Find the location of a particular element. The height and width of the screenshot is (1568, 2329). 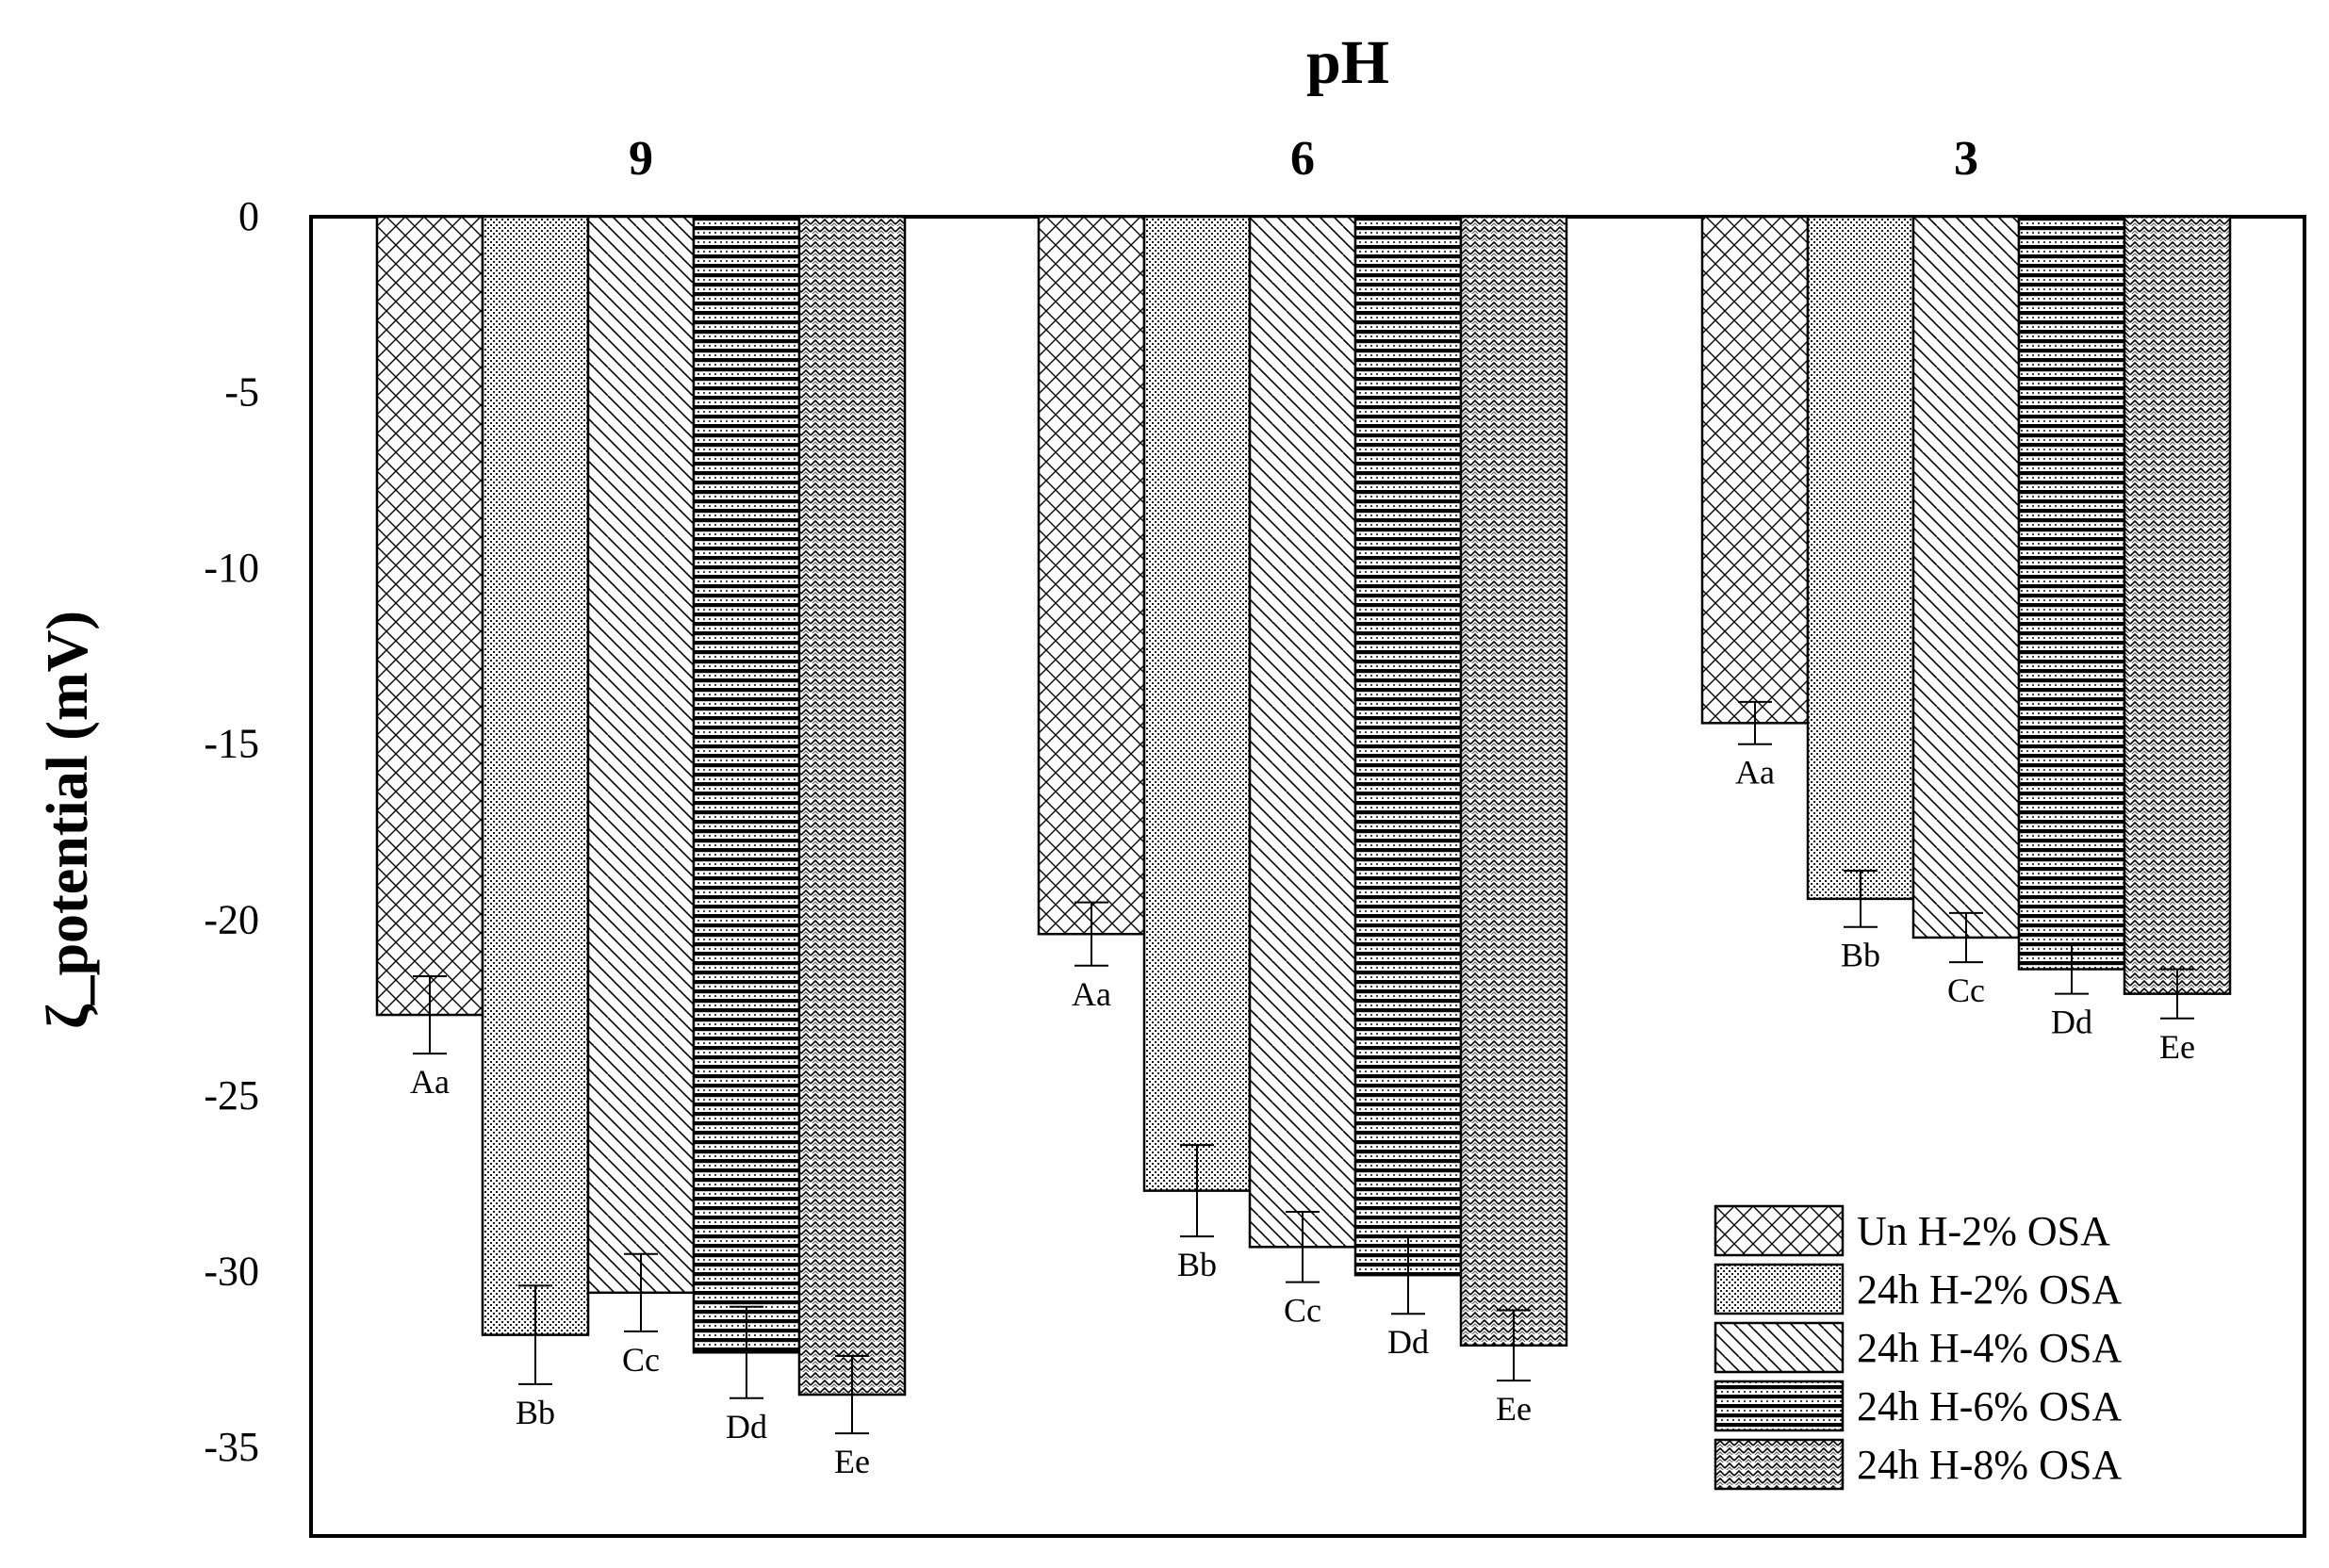

legend-label: 24h H-4% OSA is located at coordinates (1989, 1348).